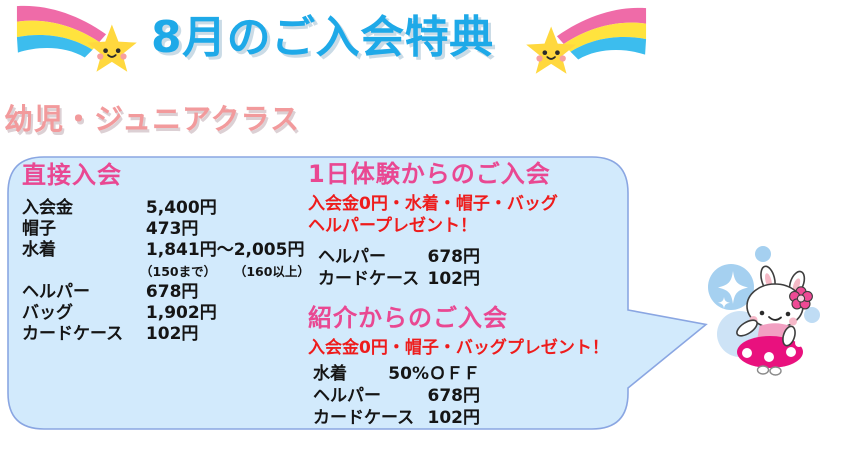 The width and height of the screenshot is (865, 451). I want to click on gift-line: 入会金0円・帽子・バッグプレゼント！, so click(458, 348).